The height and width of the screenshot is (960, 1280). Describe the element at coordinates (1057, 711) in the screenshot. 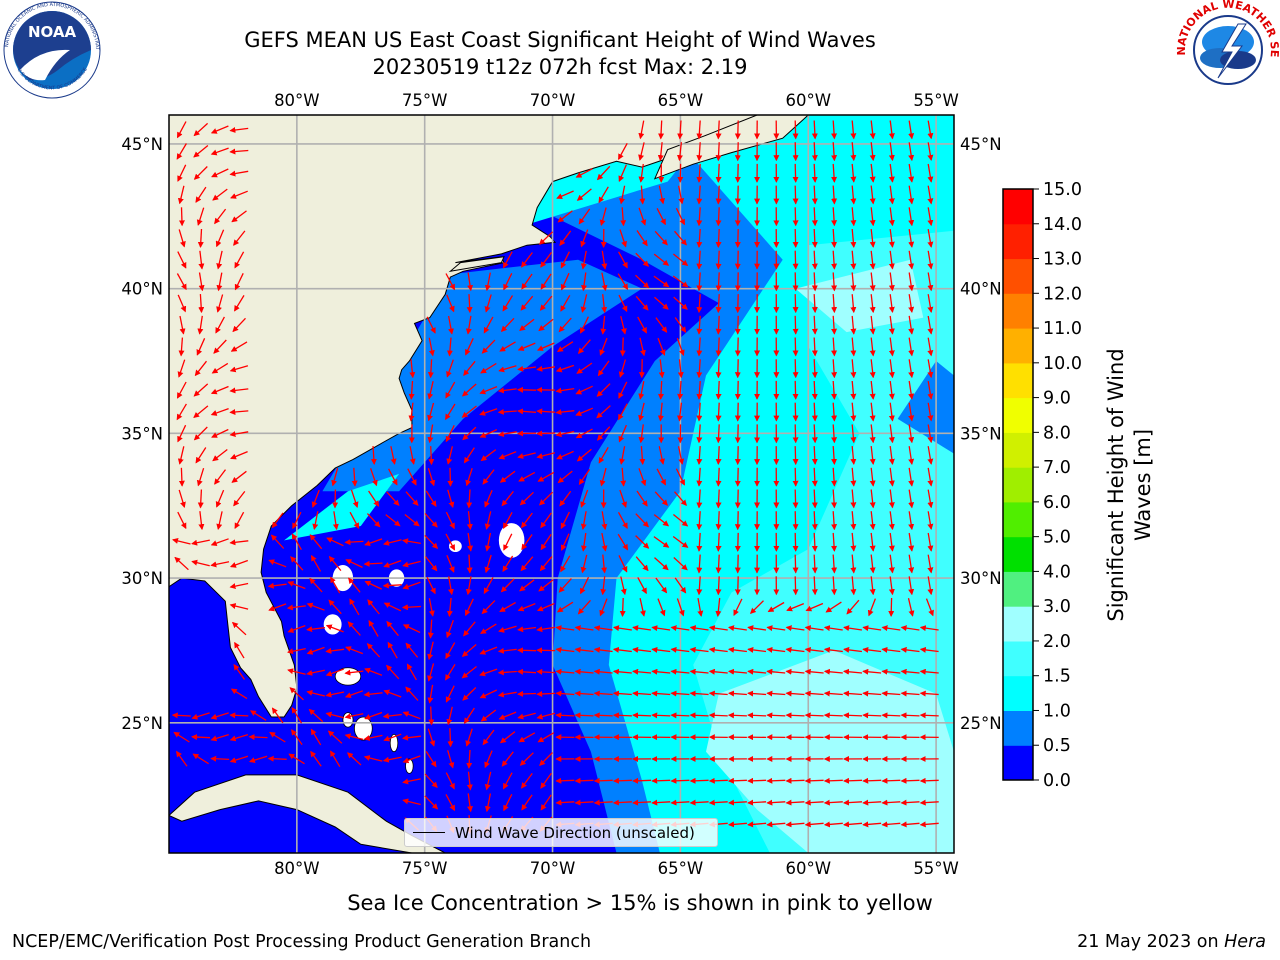

I see `colorbar-tick-label: 1.0` at that location.